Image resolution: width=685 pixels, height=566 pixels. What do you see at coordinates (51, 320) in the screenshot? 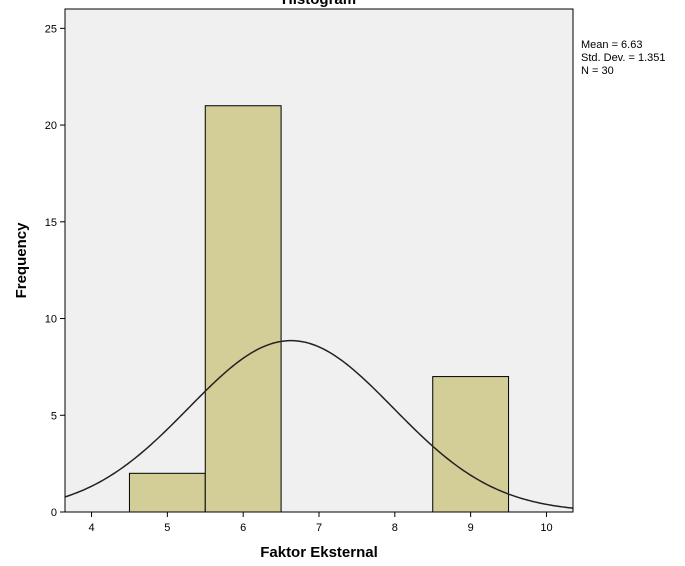
I see `y-tick-label: 10` at bounding box center [51, 320].